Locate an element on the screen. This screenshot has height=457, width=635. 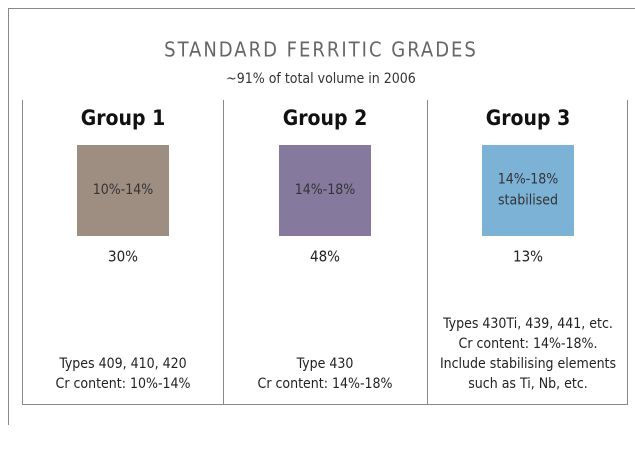
range-label: 10%-14% is located at coordinates (123, 190).